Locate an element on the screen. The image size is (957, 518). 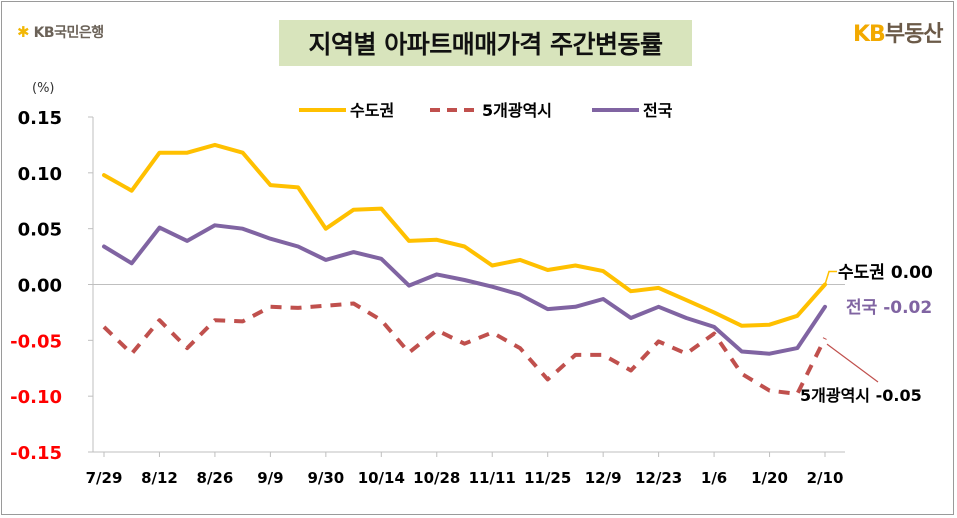
annotation-capital-value: 0.00 is located at coordinates (912, 273).